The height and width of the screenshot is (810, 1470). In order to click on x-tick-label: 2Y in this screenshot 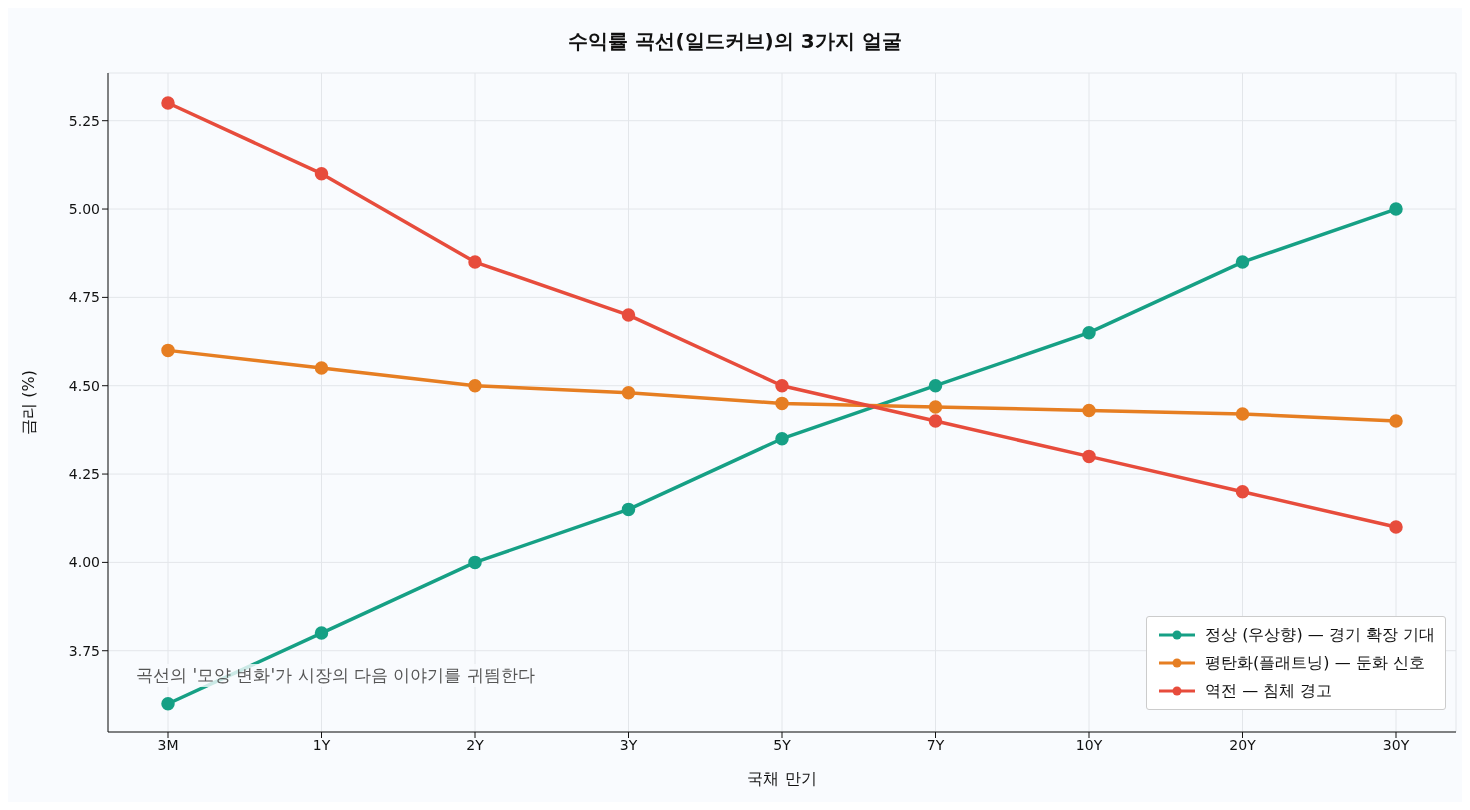, I will do `click(475, 744)`.